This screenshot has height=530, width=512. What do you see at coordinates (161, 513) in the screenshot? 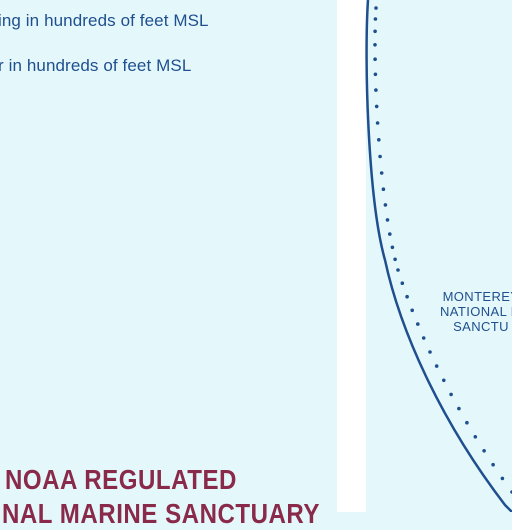
I see `noaa-notice-line-2: NAL MARINE SANCTUARY` at bounding box center [161, 513].